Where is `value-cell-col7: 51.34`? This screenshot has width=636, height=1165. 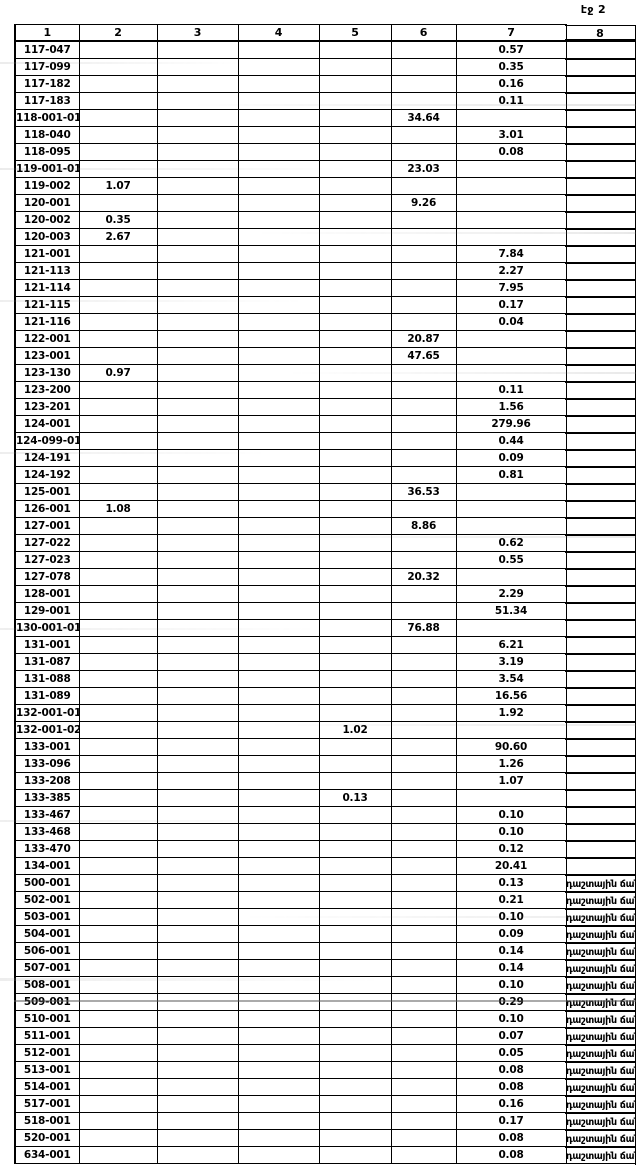
value-cell-col7: 51.34 is located at coordinates (511, 611).